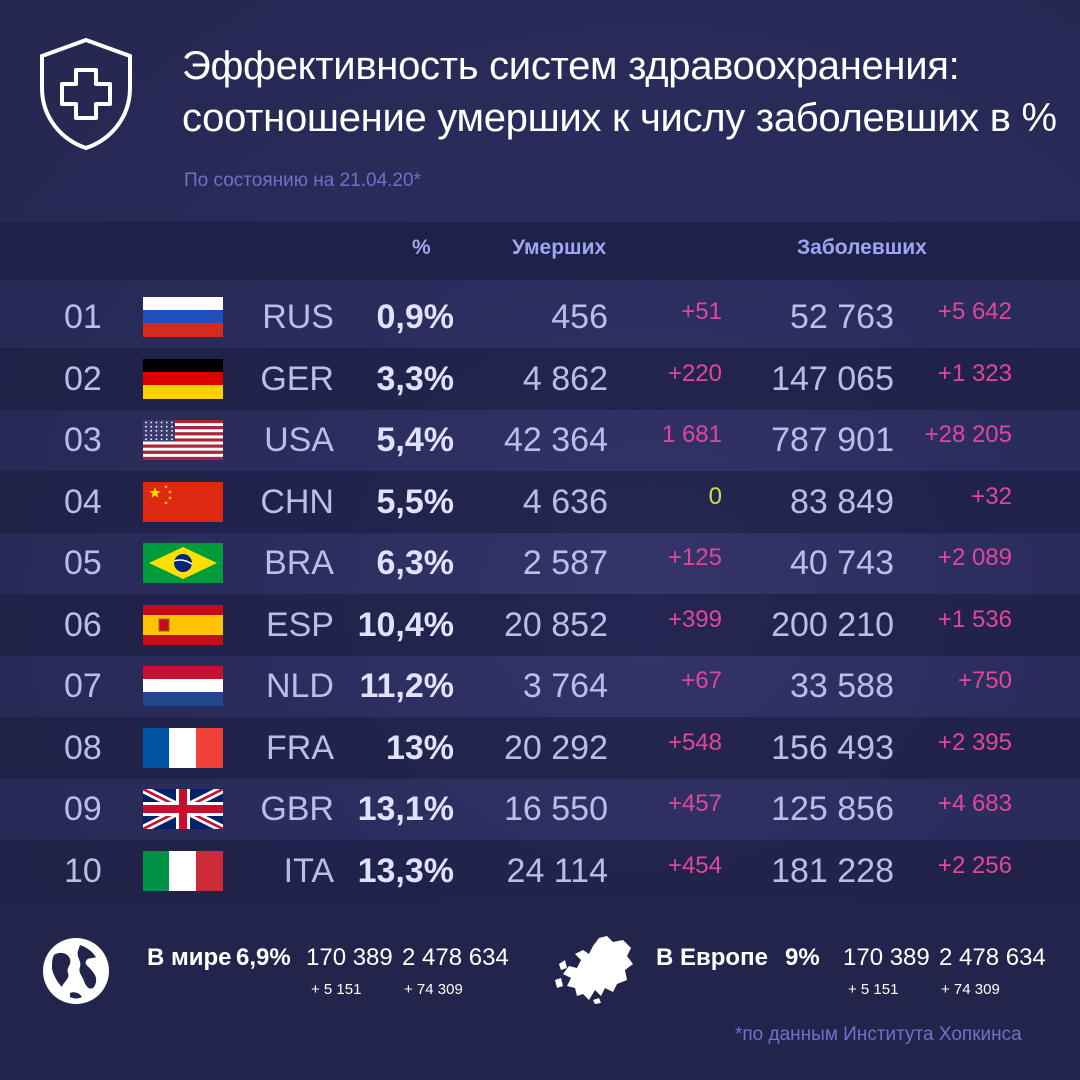 This screenshot has width=1080, height=1080. What do you see at coordinates (302, 180) in the screenshot?
I see `date-subtitle: По состоянию на 21.04.20*` at bounding box center [302, 180].